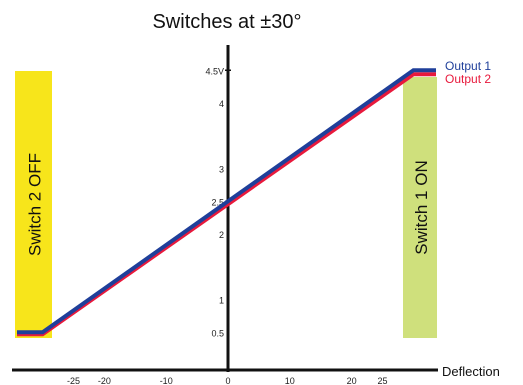 The width and height of the screenshot is (523, 385). Describe the element at coordinates (226, 22) in the screenshot. I see `chart-title: Switches at ±30°` at that location.